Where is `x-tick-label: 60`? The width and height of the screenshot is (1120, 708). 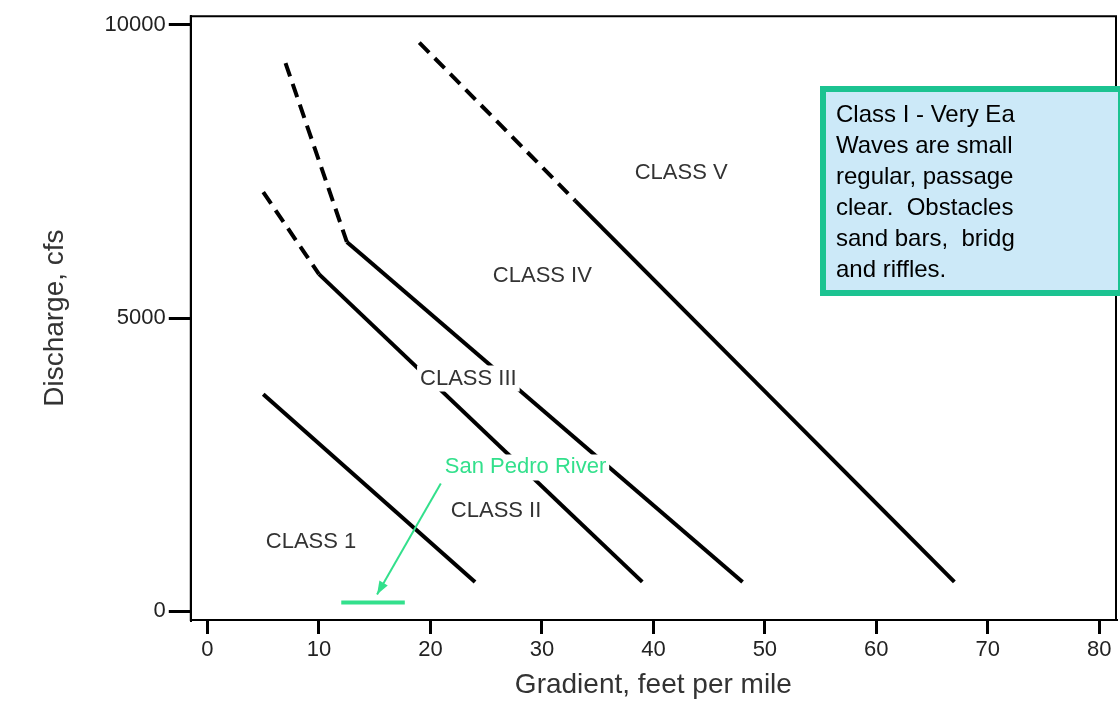 x-tick-label: 60 is located at coordinates (876, 649).